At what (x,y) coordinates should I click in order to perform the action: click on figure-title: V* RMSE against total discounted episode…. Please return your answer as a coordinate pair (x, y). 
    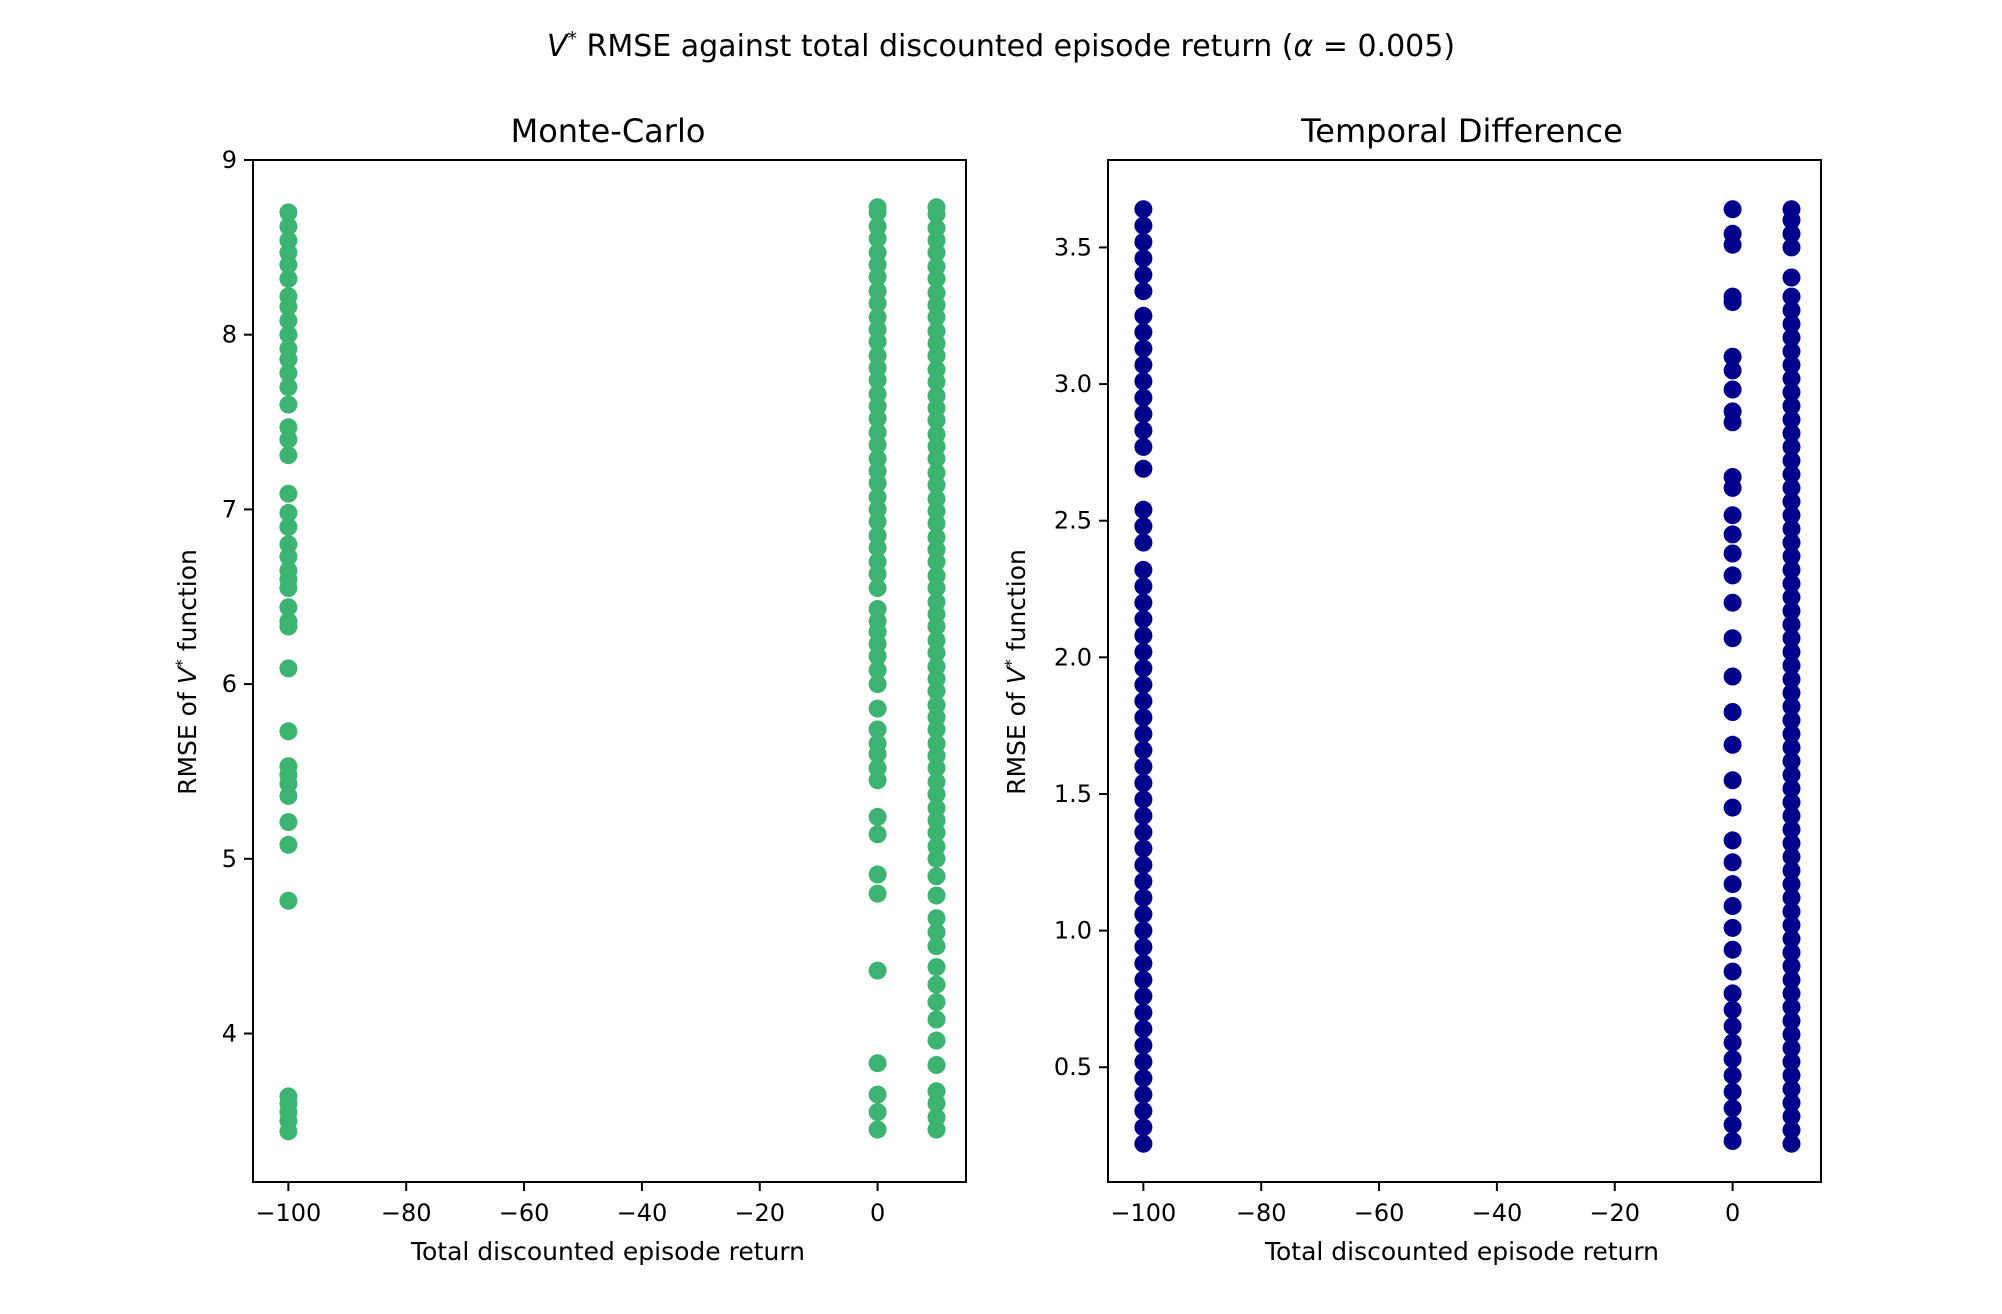
    Looking at the image, I should click on (1001, 46).